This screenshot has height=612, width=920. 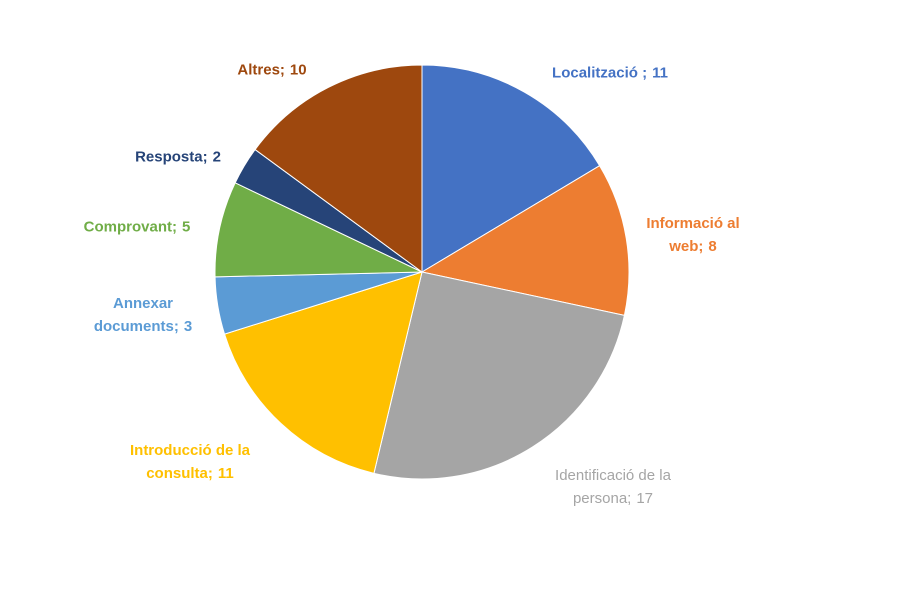 I want to click on data-label: Localització ; 11, so click(x=610, y=73).